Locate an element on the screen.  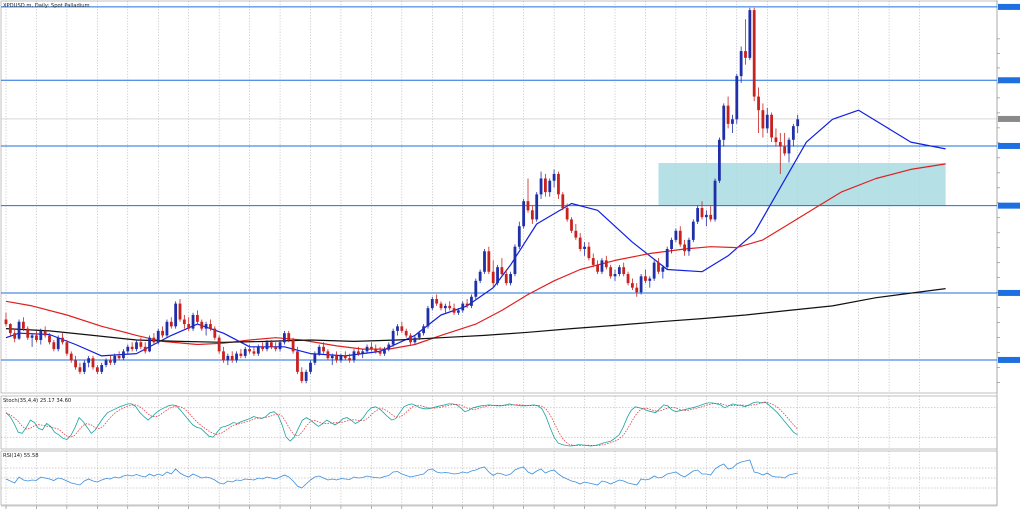
rsi-title: RSI(14) 55.58 is located at coordinates (21, 456).